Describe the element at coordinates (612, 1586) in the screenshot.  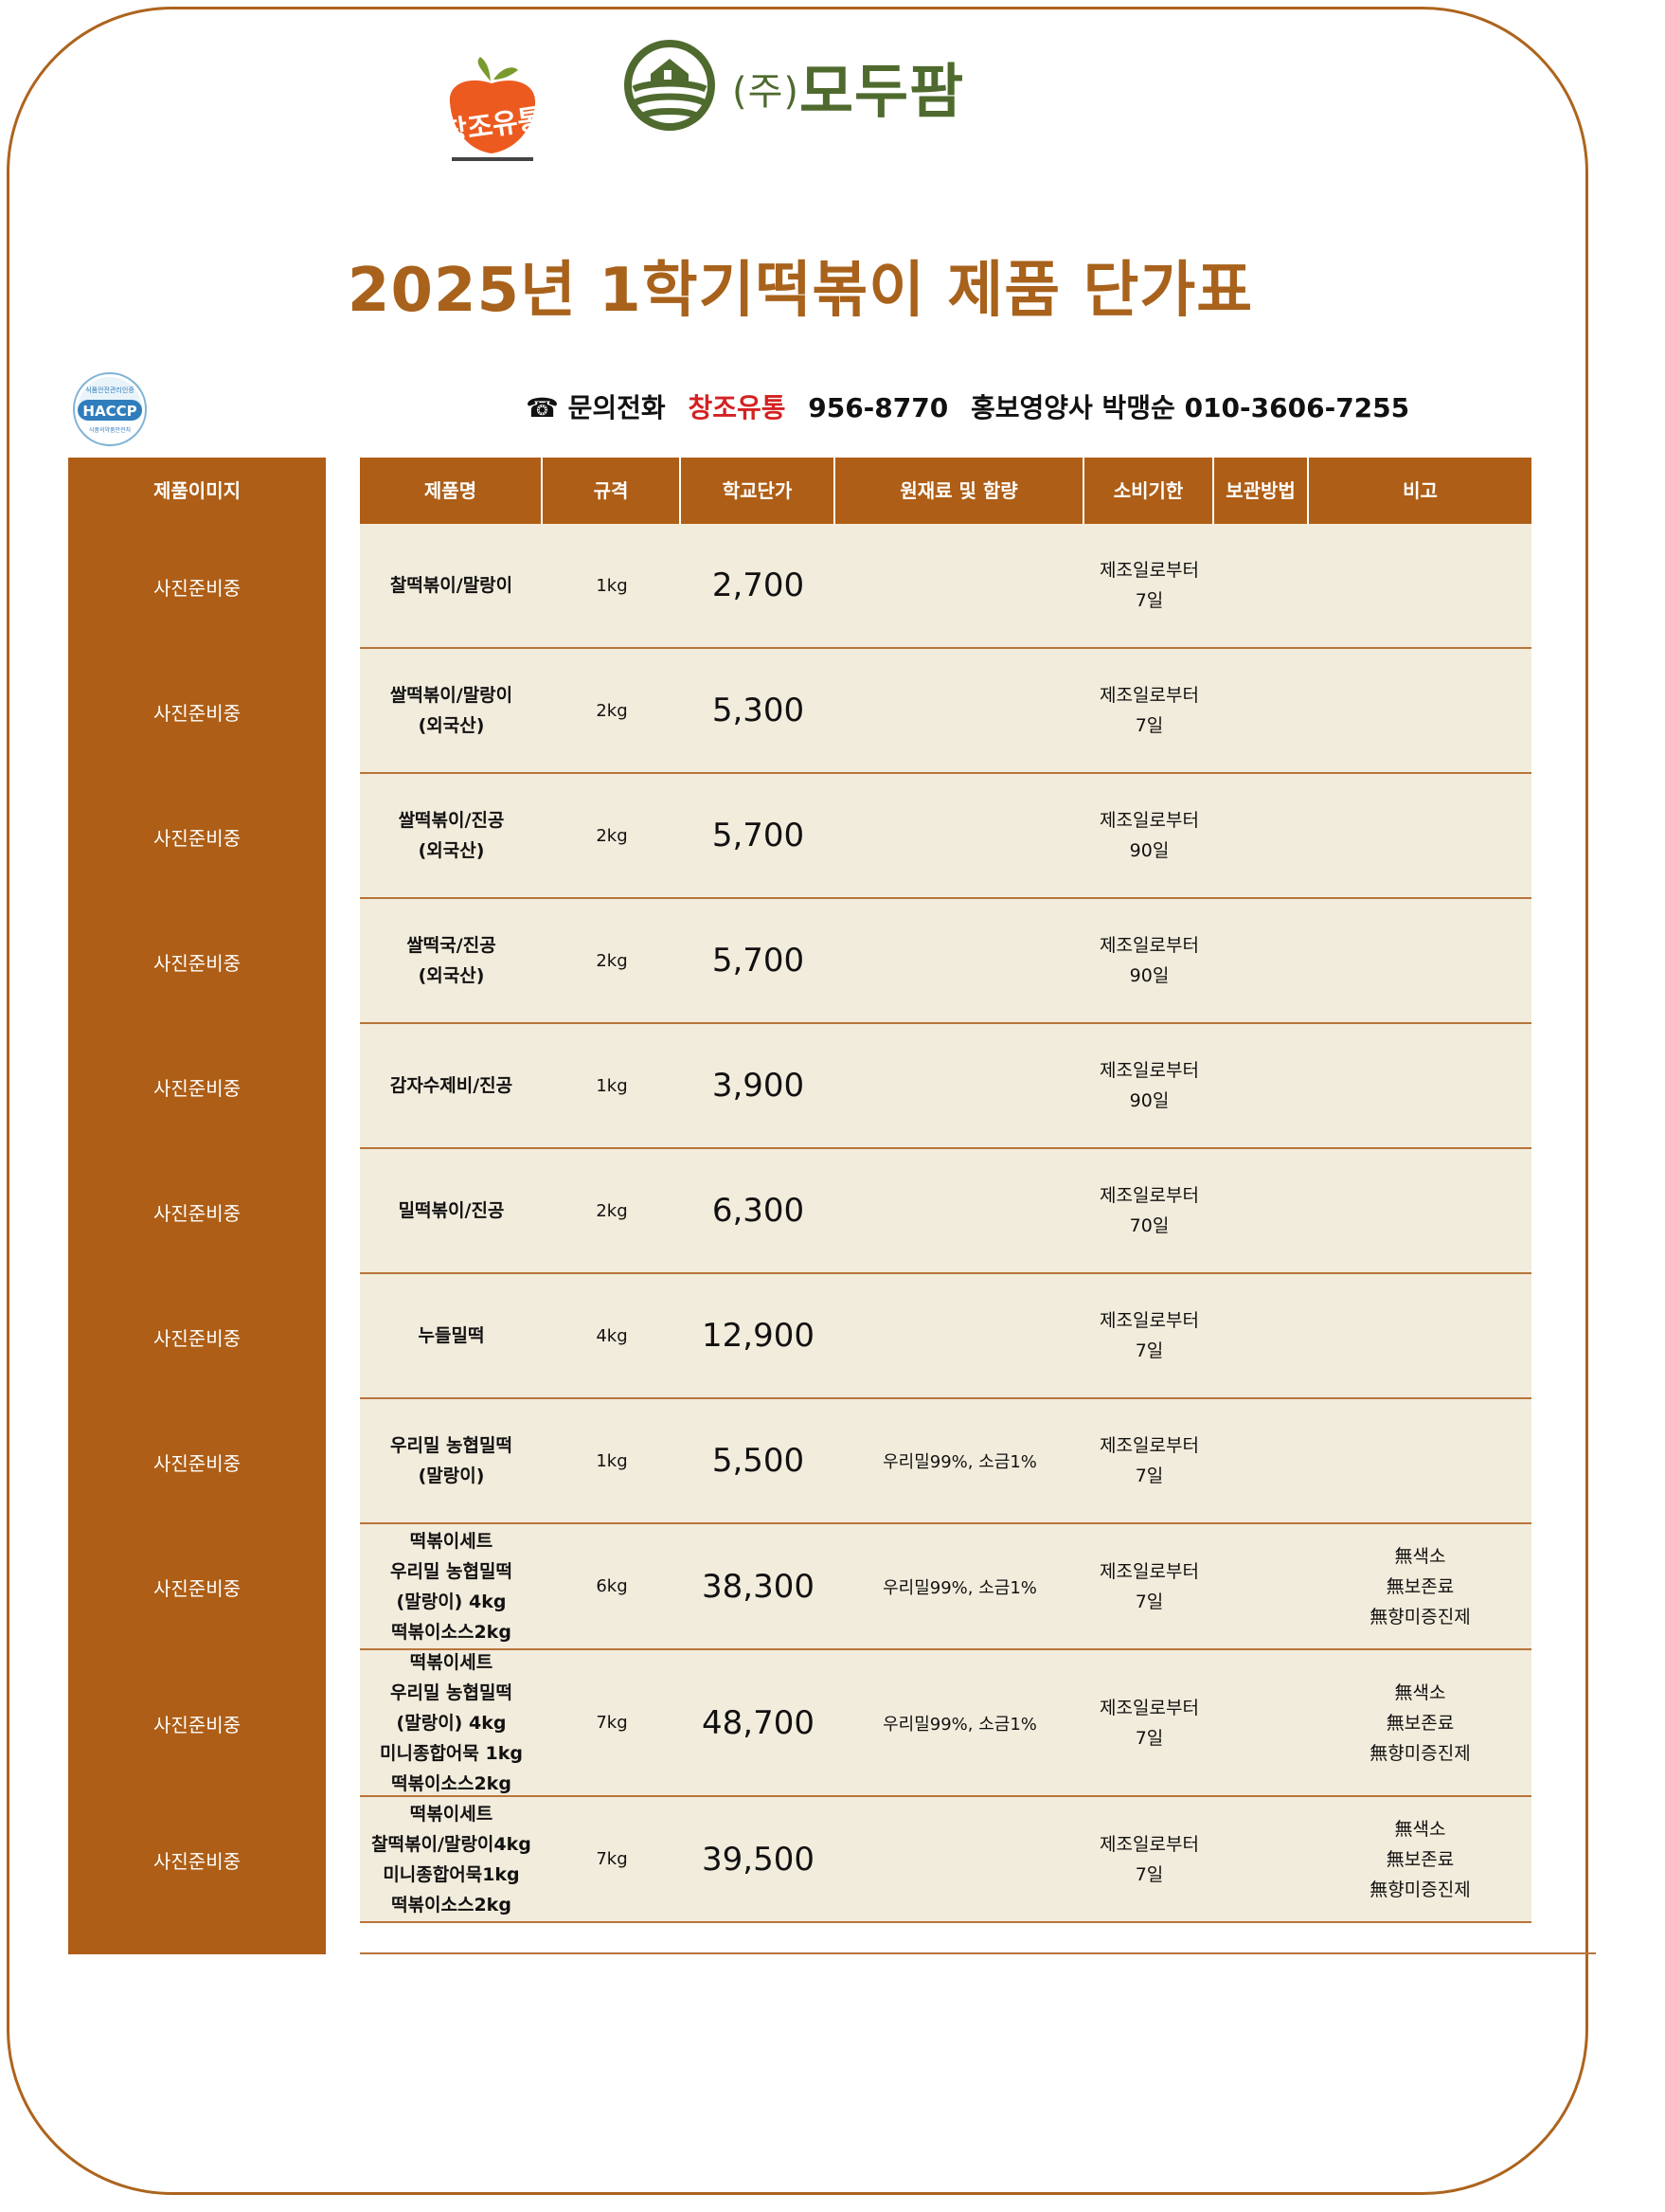
I see `cell-spec: 6kg` at that location.